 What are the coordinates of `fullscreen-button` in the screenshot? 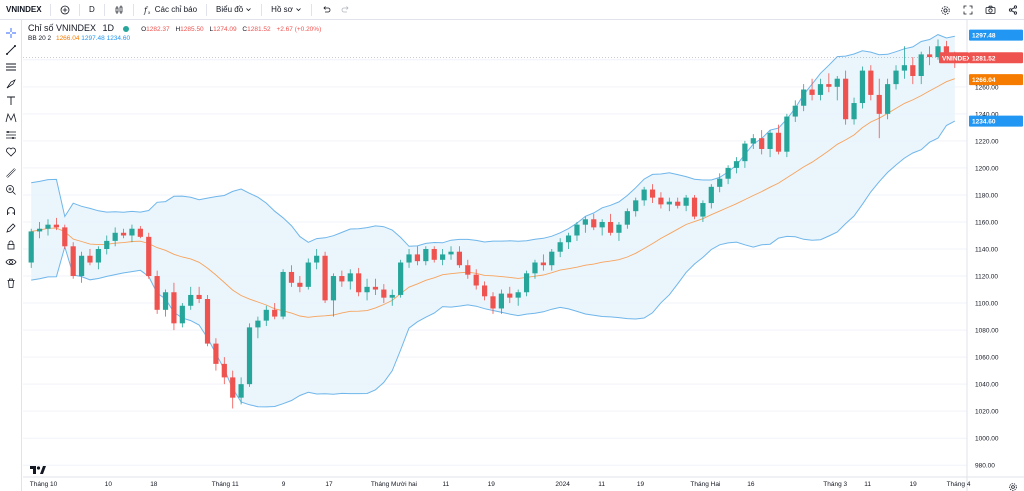 It's located at (968, 10).